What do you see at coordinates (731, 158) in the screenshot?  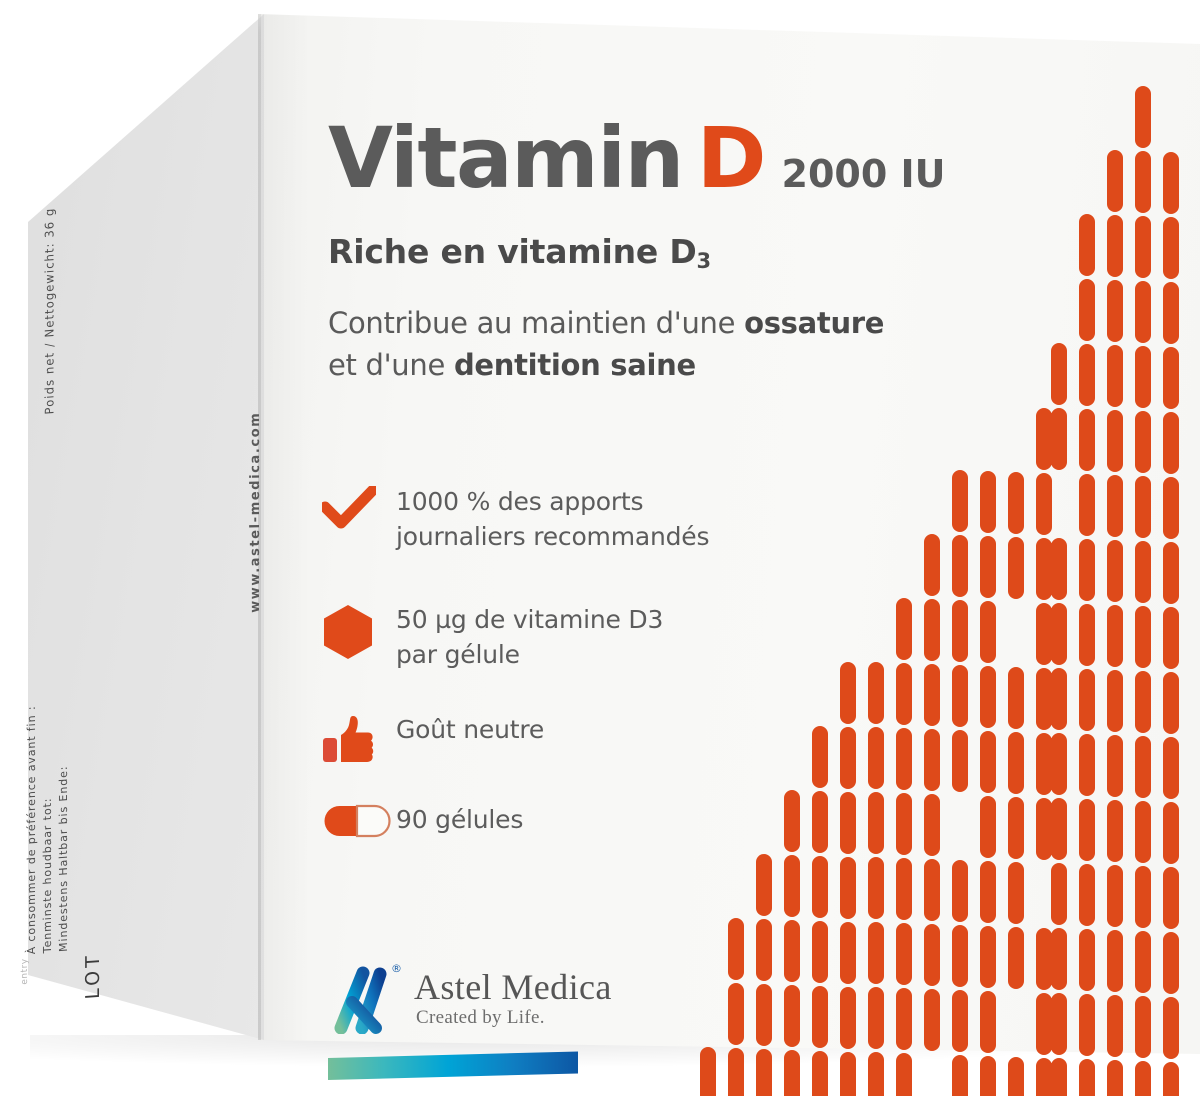 I see `title-letter-d: D` at bounding box center [731, 158].